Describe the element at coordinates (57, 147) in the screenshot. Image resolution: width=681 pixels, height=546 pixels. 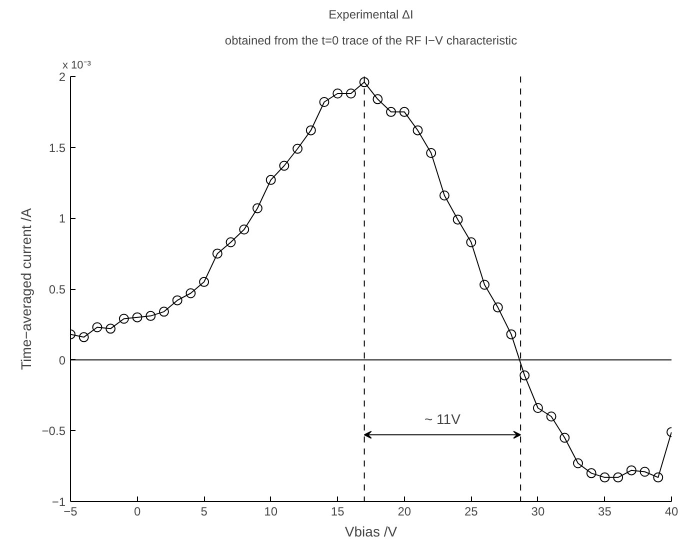
I see `y-tick-label: 1.5` at that location.